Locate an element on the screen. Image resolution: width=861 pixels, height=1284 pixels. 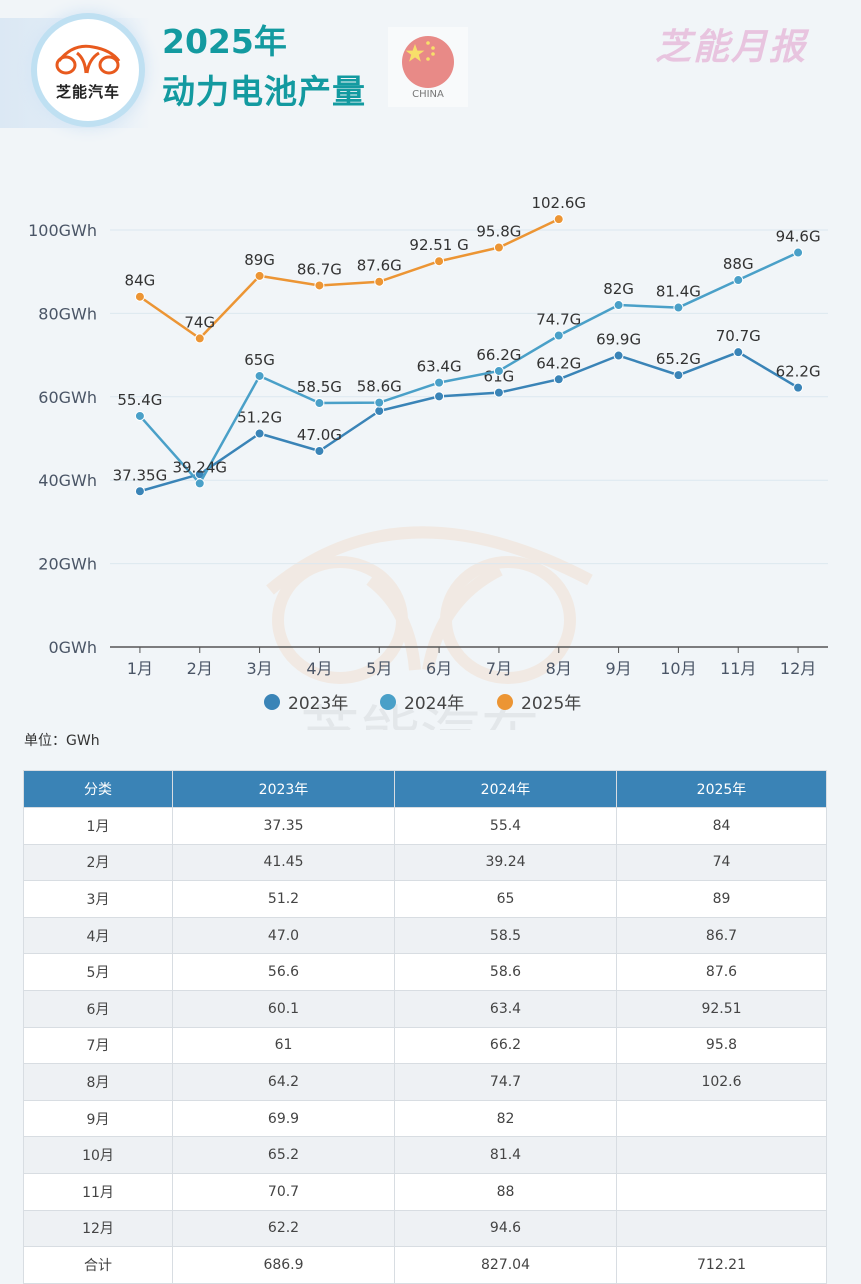
cell-2023: 62.2 is located at coordinates (283, 1228).